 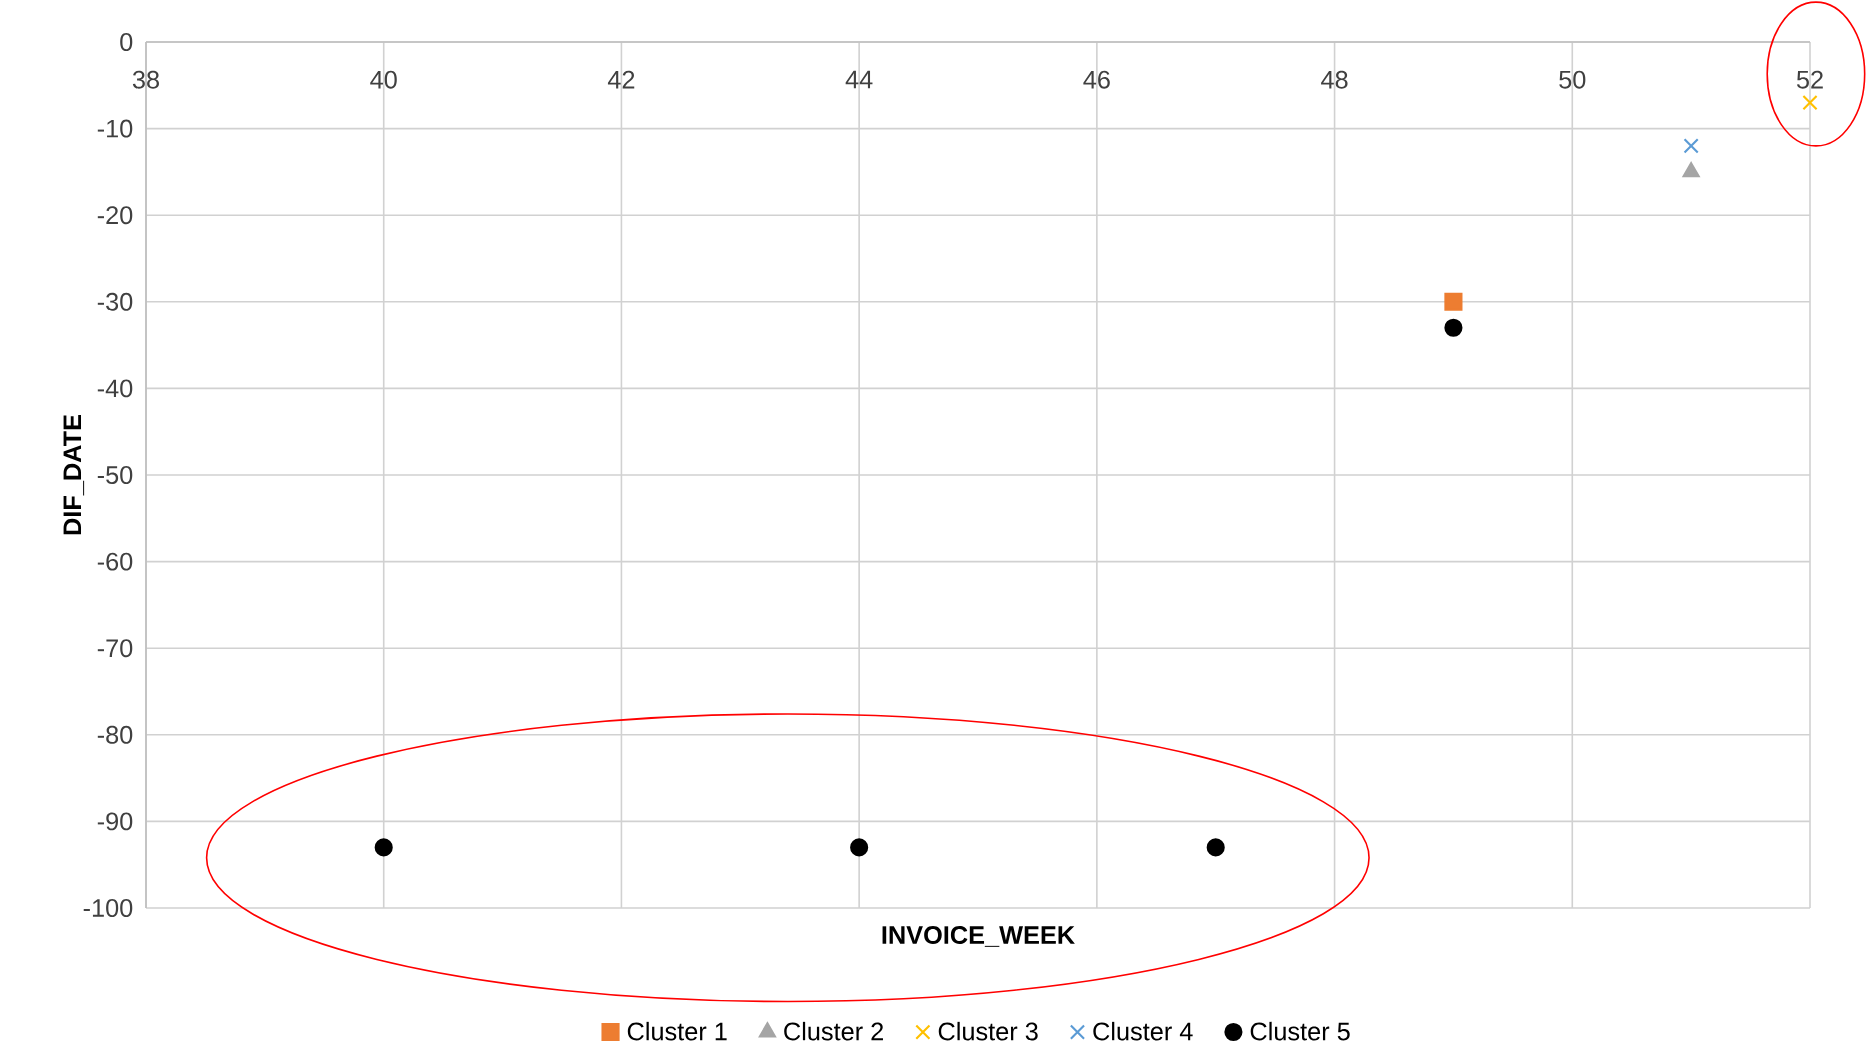 I want to click on y-tick-label: -50, so click(x=115, y=475).